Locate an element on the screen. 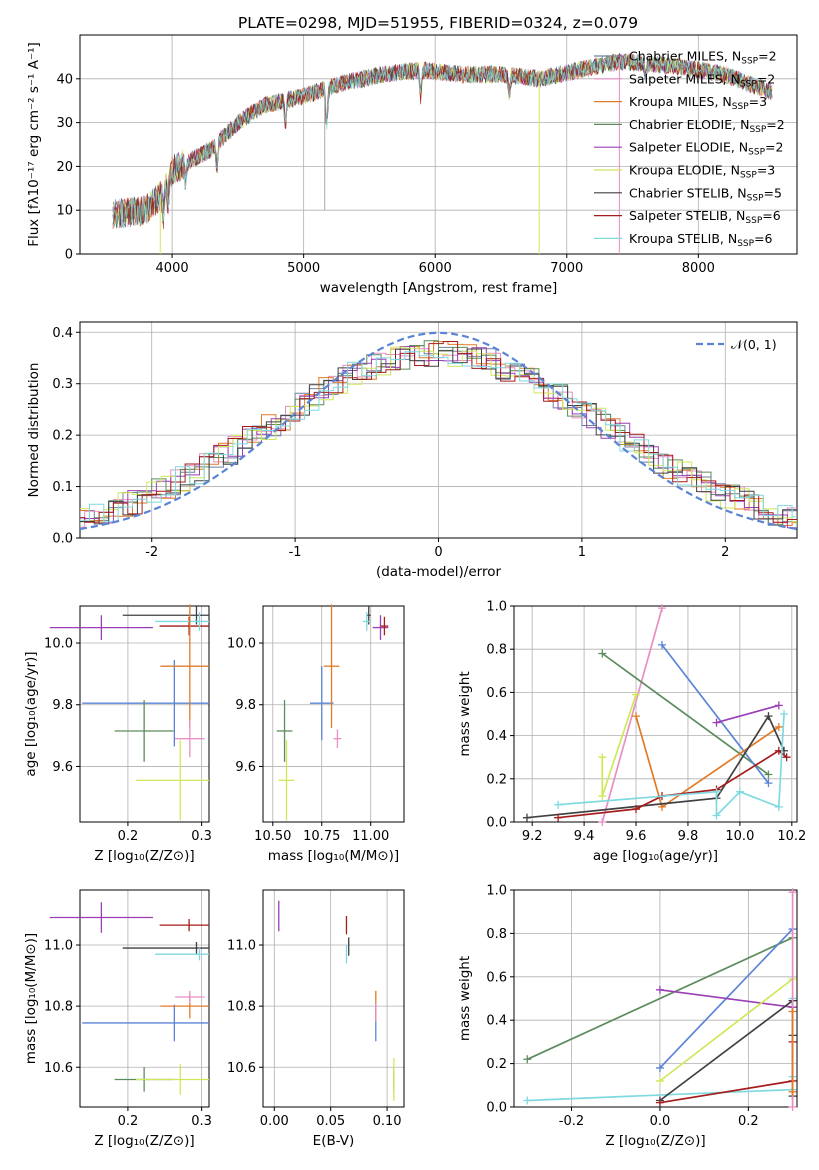 The height and width of the screenshot is (1170, 819). x-tick-label: 0.10 is located at coordinates (387, 1121).